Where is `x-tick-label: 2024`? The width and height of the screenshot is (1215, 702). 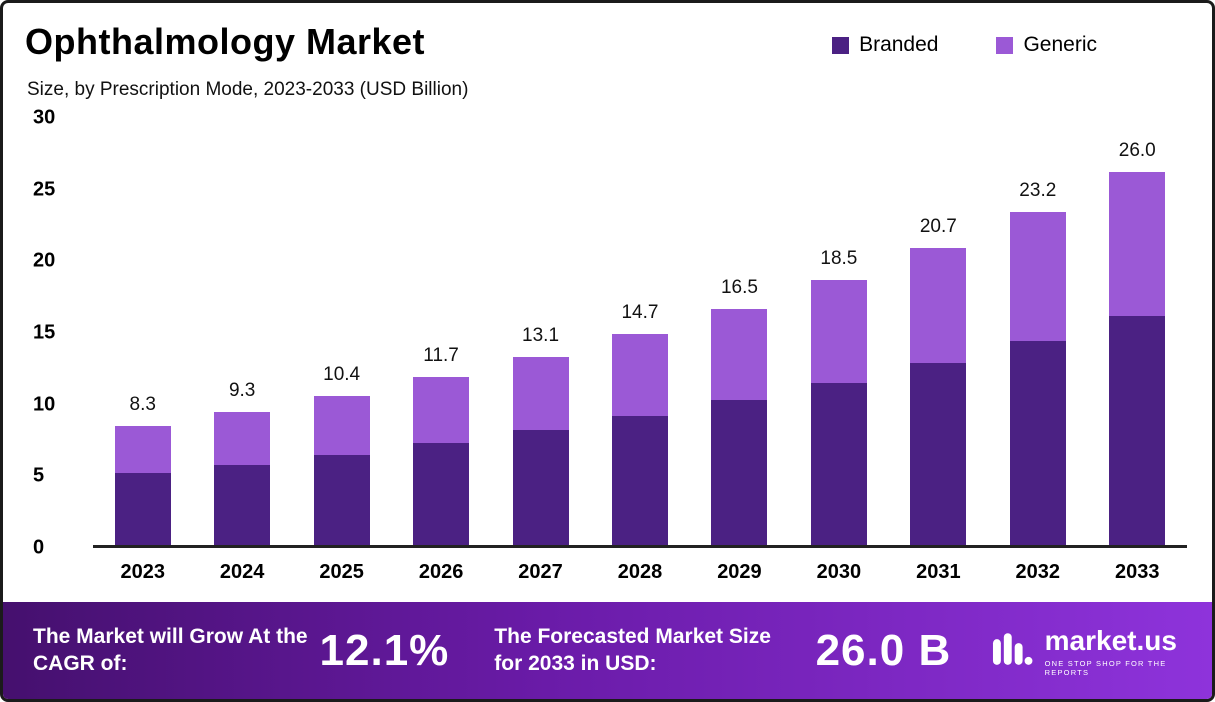
x-tick-label: 2024 is located at coordinates (242, 572).